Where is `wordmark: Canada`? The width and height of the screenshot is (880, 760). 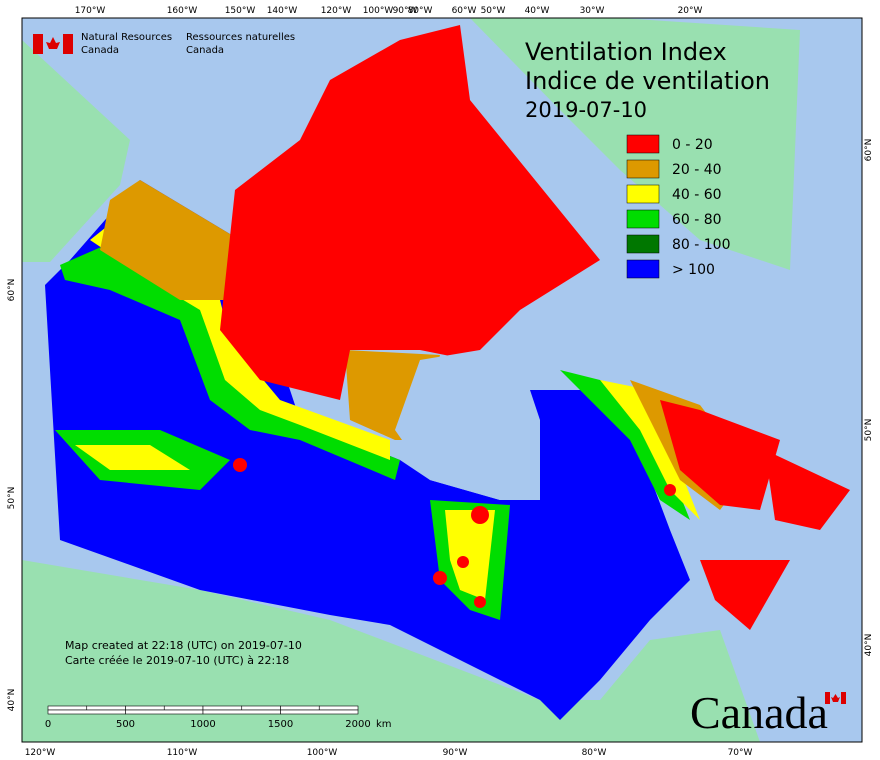
wordmark: Canada is located at coordinates (759, 712).